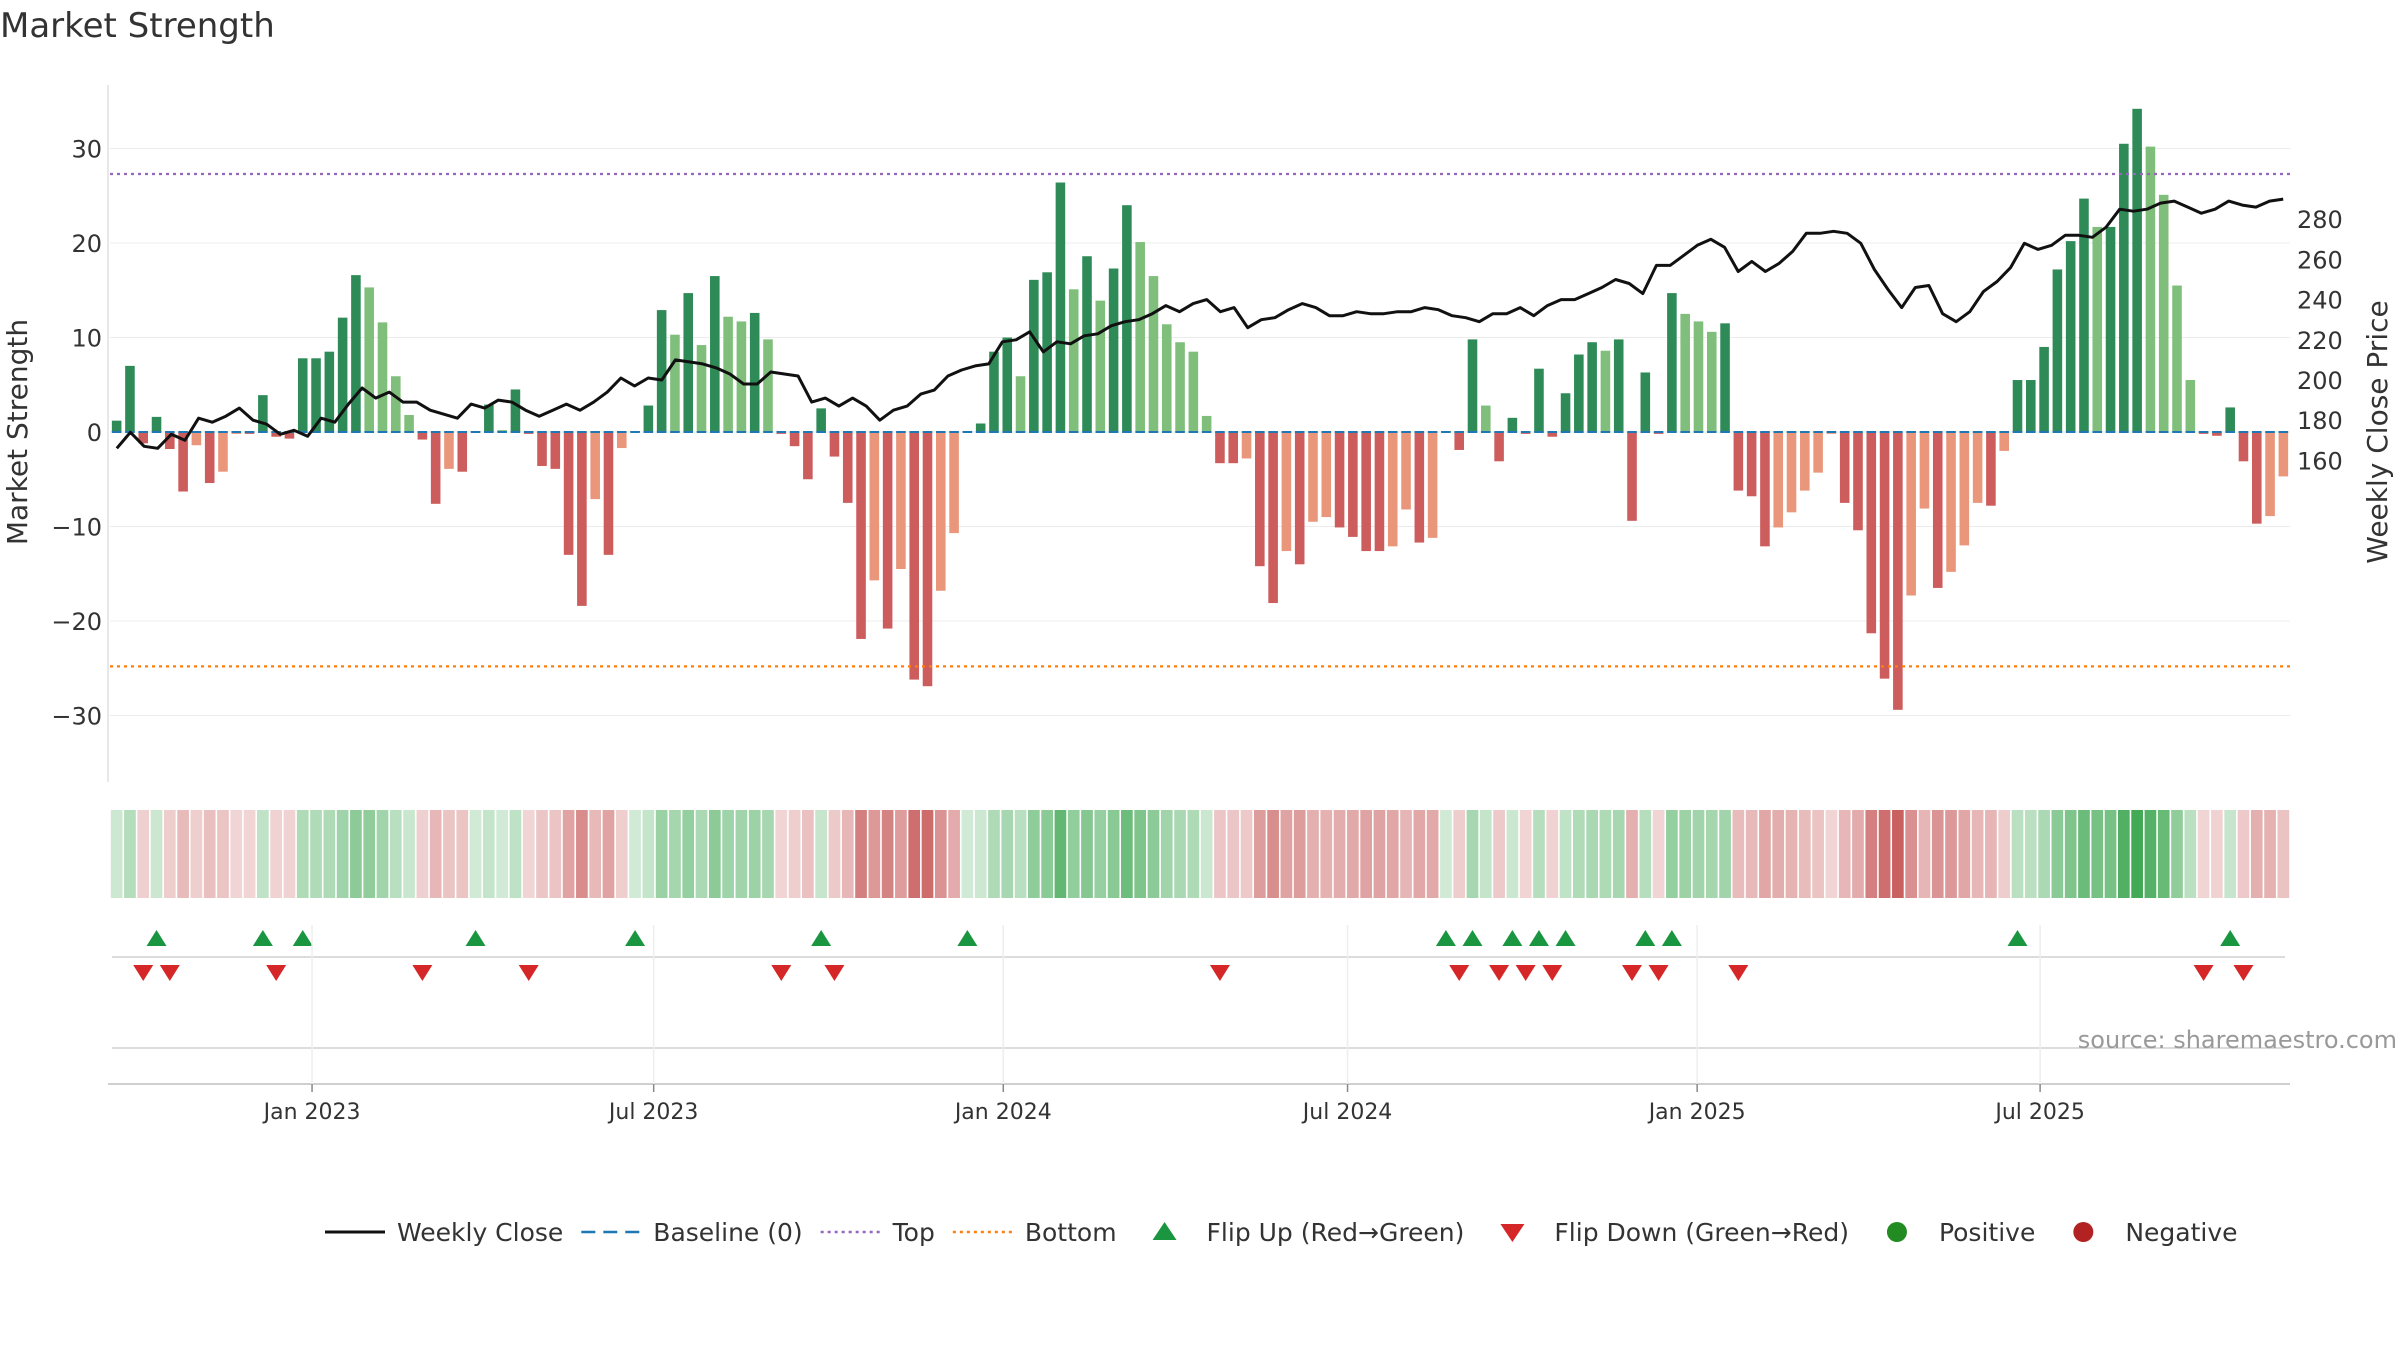 This screenshot has width=2400, height=1354. Describe the element at coordinates (2377, 431) in the screenshot. I see `y-axis-label-right: Weekly Close Price` at that location.